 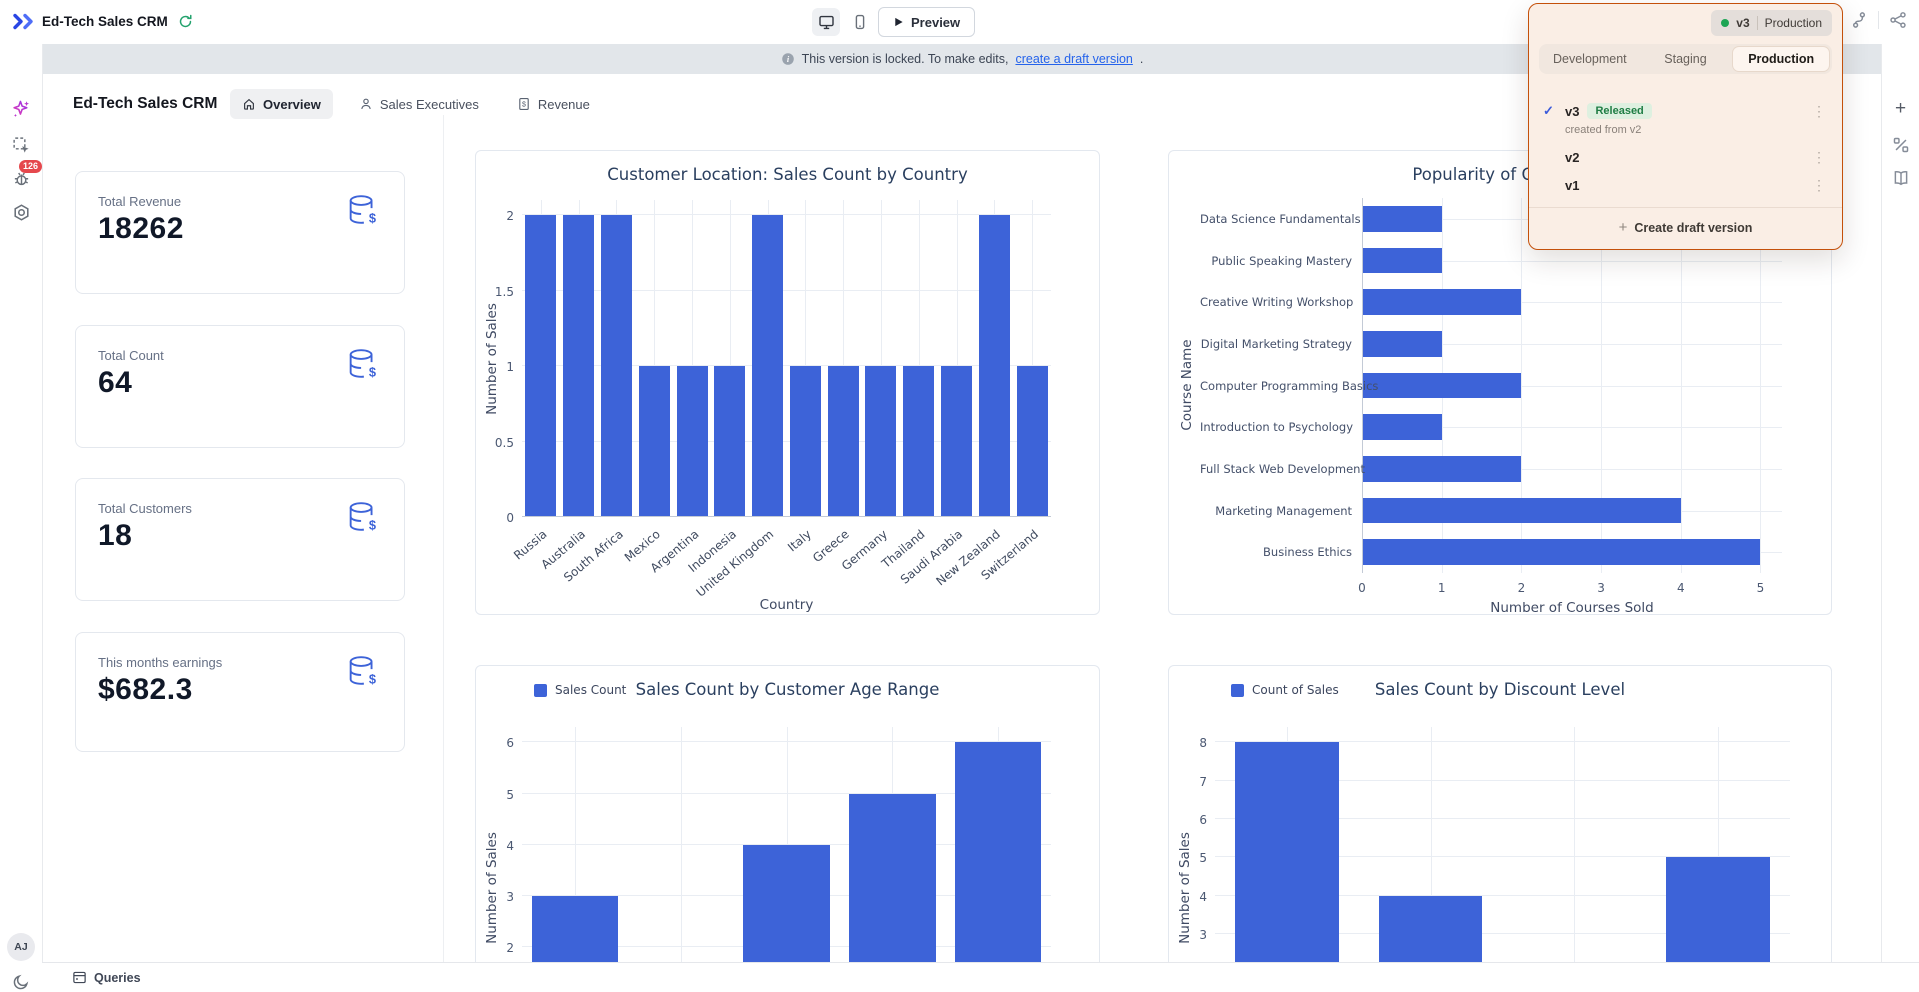 What do you see at coordinates (1686, 111) in the screenshot?
I see `version-row-v3: ✓ v3 Released ⋮` at bounding box center [1686, 111].